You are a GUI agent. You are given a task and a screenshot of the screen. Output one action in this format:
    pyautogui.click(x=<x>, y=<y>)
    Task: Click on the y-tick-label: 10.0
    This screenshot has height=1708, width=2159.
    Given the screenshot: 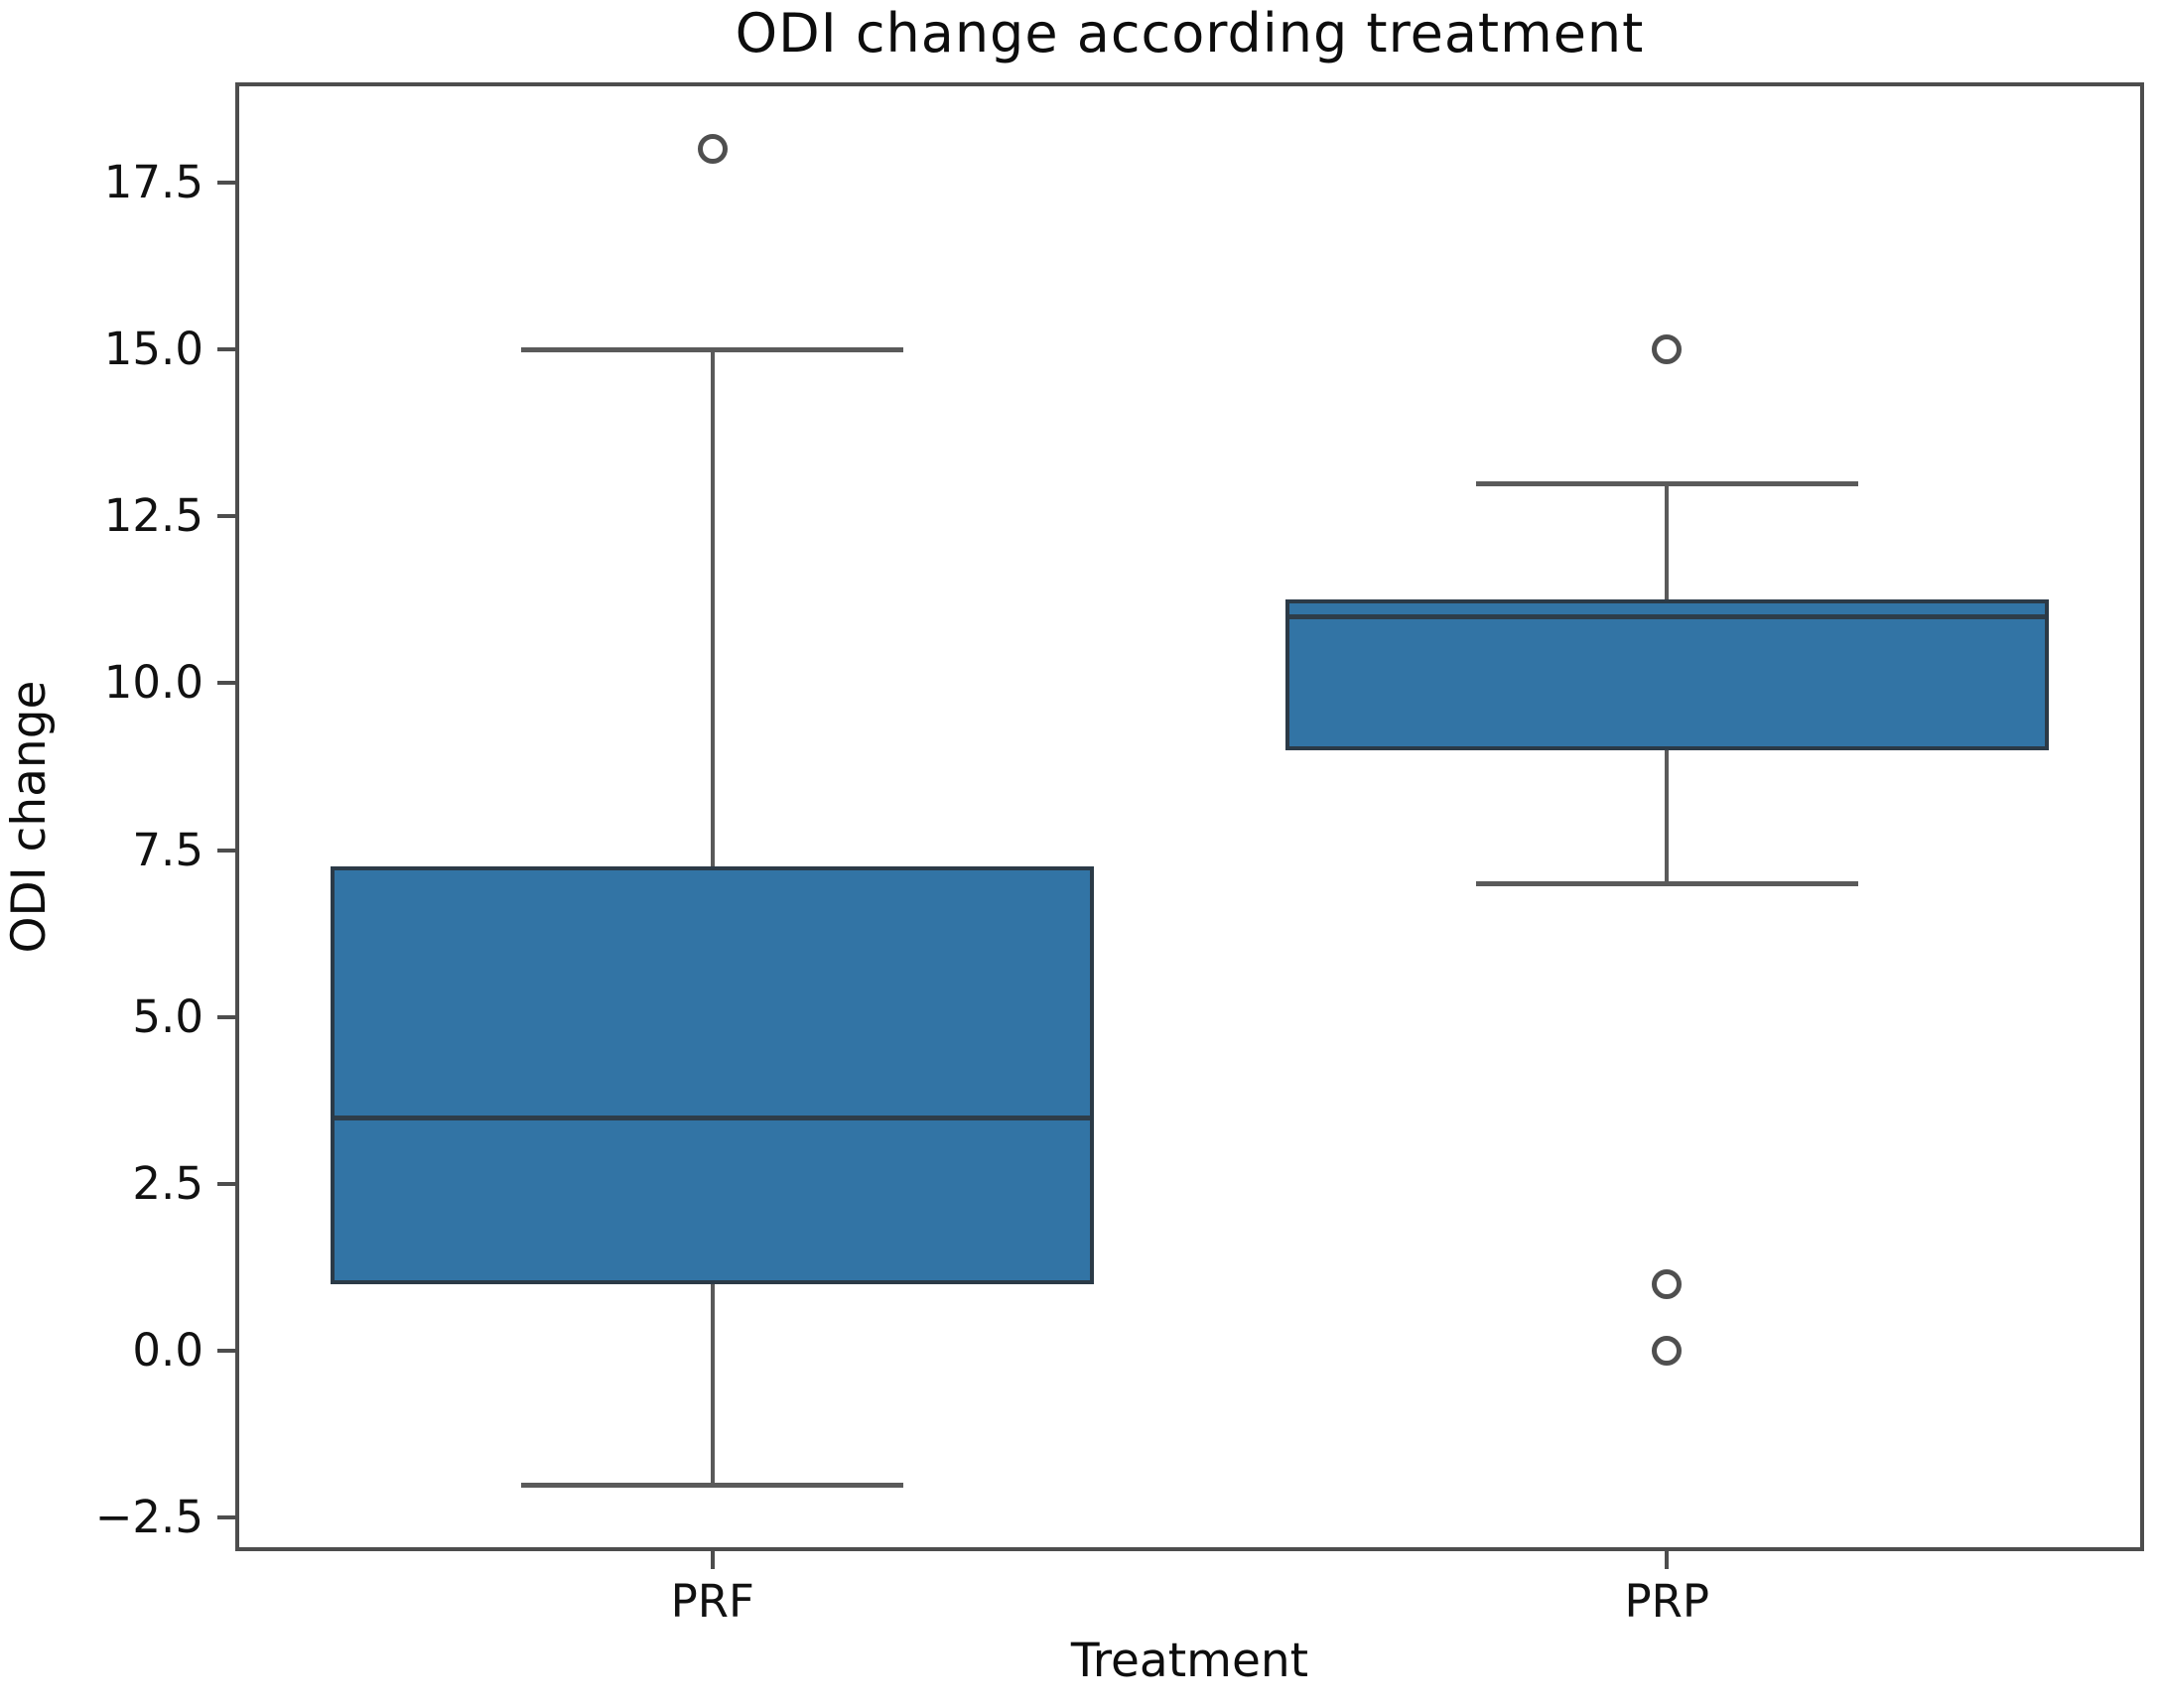 What is the action you would take?
    pyautogui.click(x=153, y=683)
    